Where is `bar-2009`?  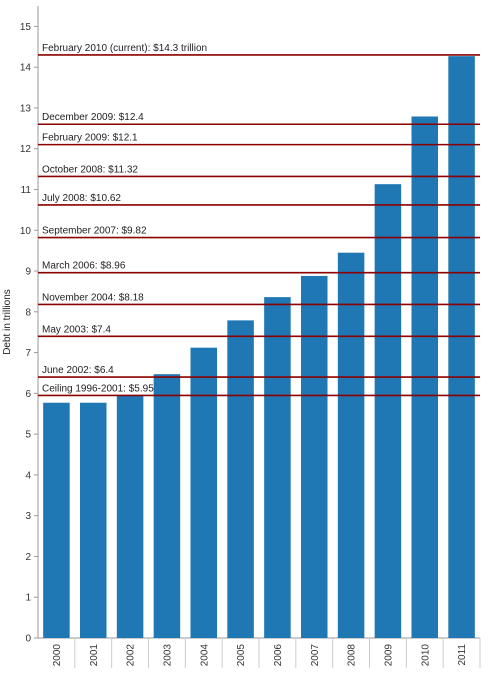 bar-2009 is located at coordinates (388, 411).